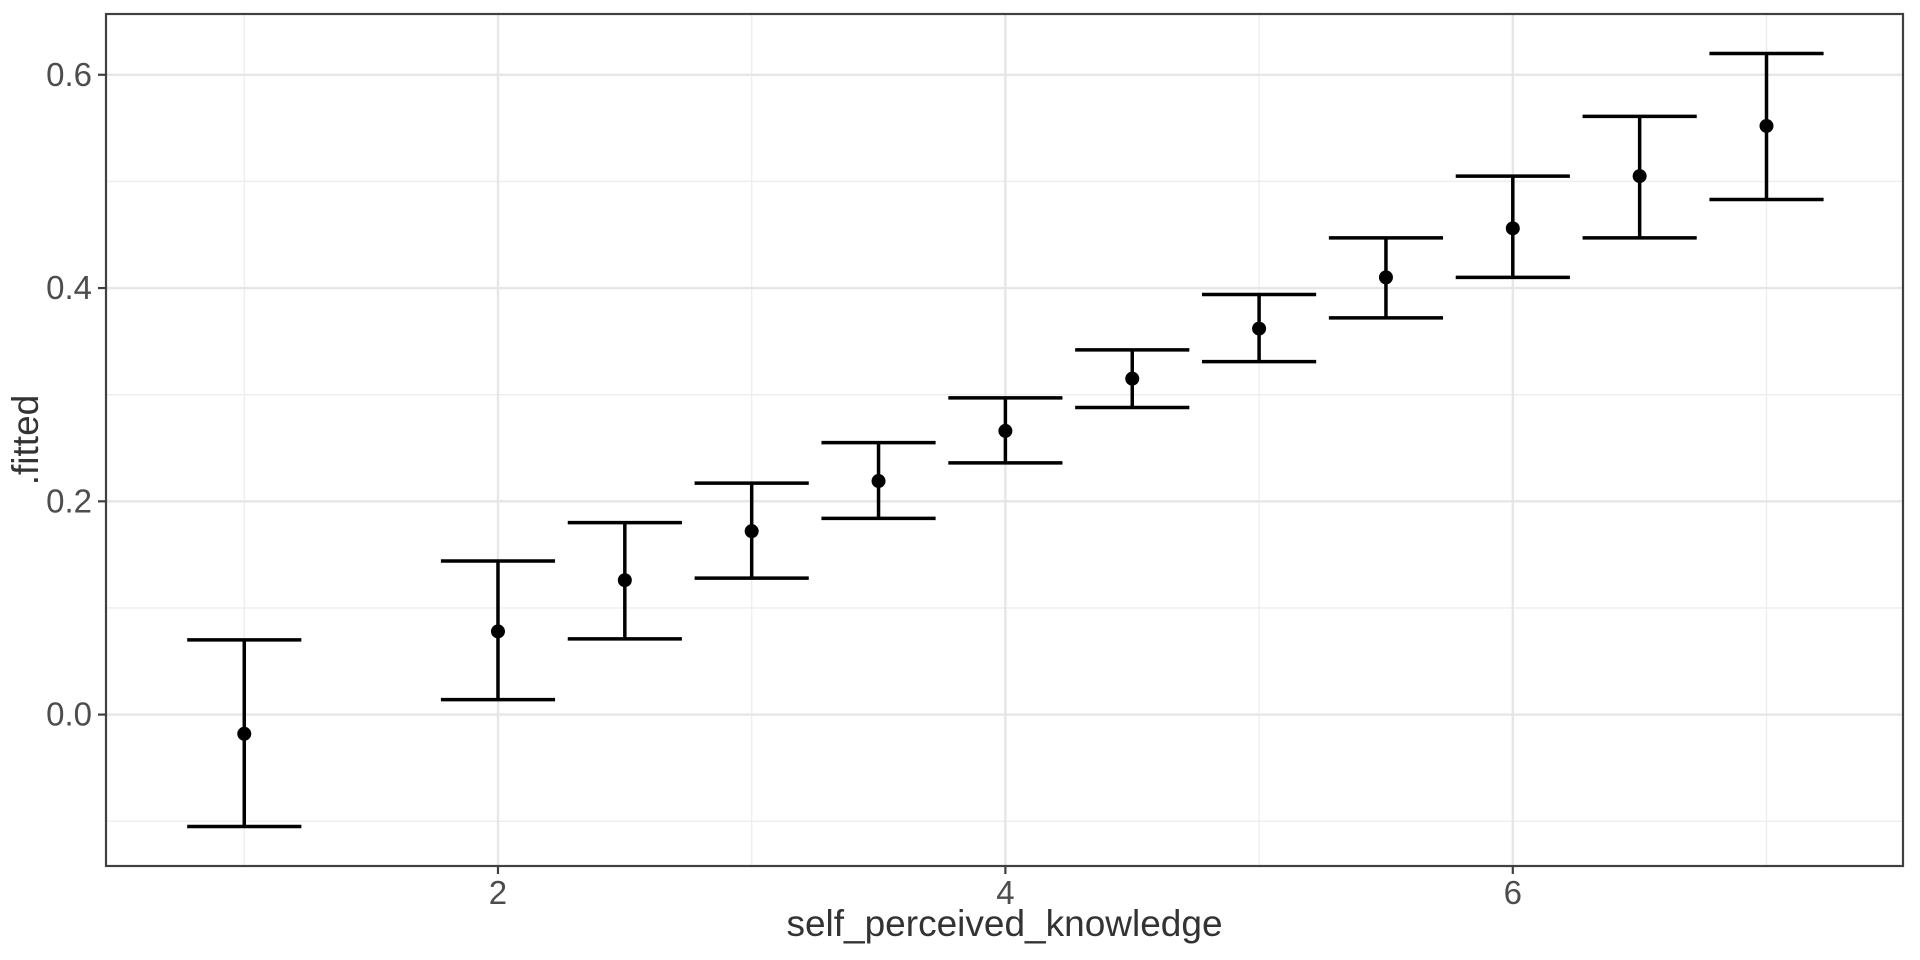 This screenshot has height=960, width=1920. Describe the element at coordinates (69, 500) in the screenshot. I see `y-tick-label: 0.2` at that location.